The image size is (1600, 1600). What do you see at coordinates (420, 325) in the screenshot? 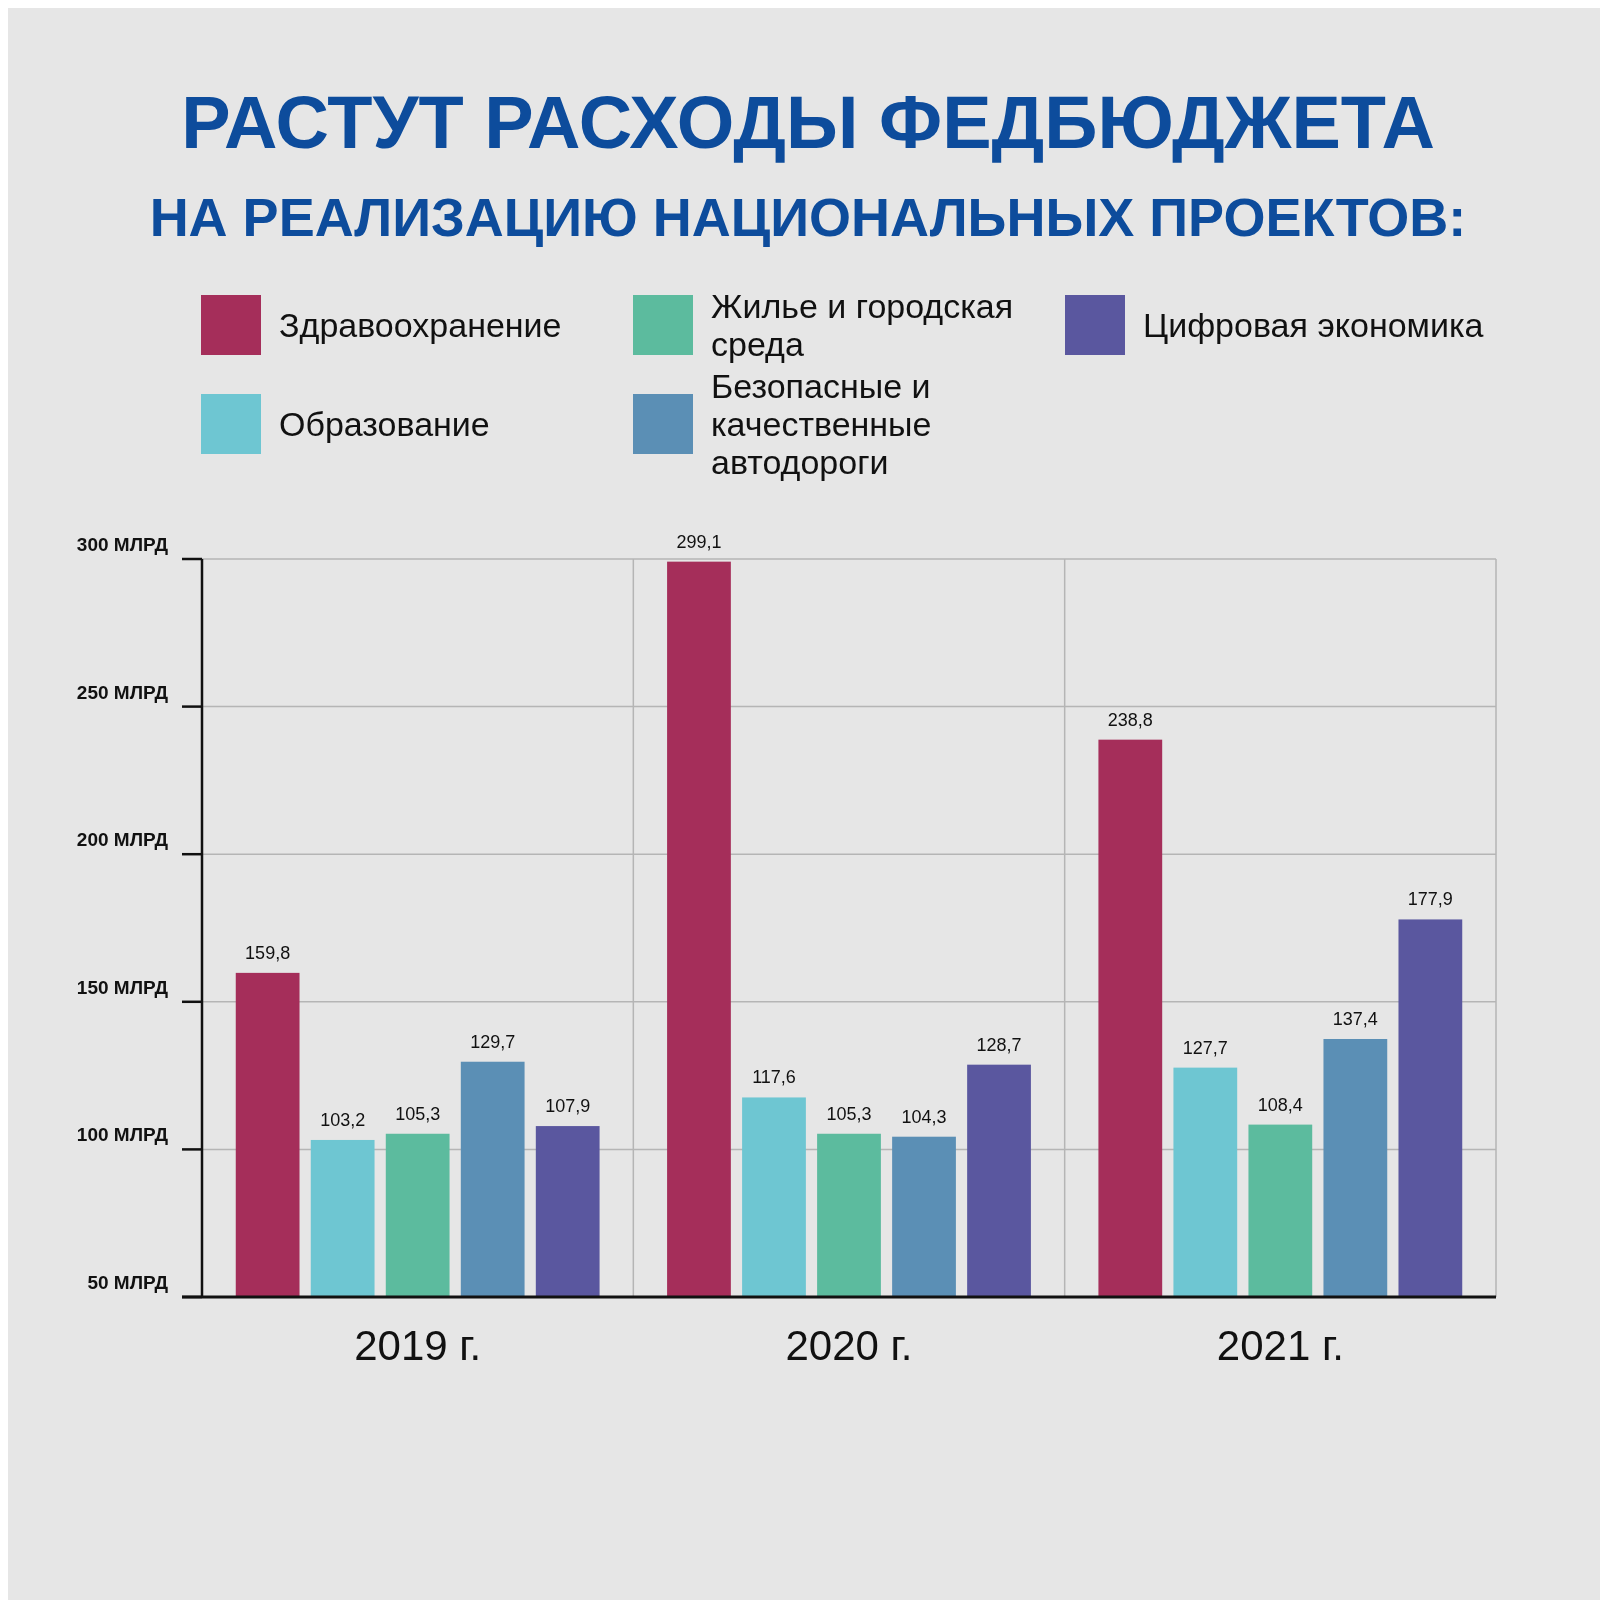
I see `legend-label: Здравоохранение` at bounding box center [420, 325].